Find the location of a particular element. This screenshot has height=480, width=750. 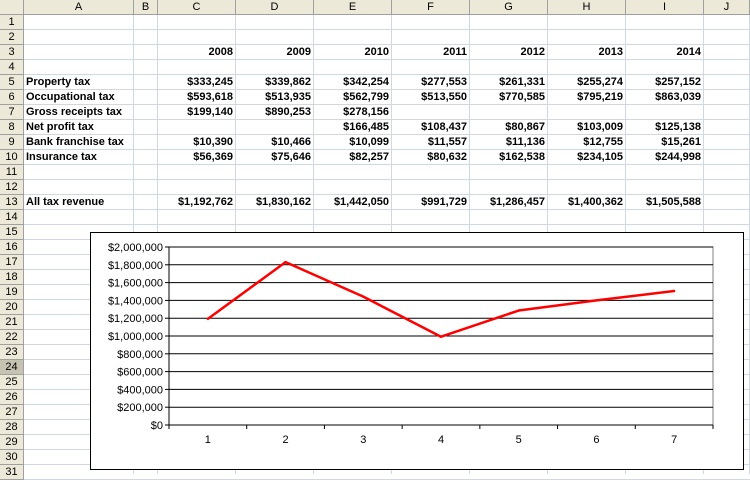

row-header-4: 4 is located at coordinates (12, 67).